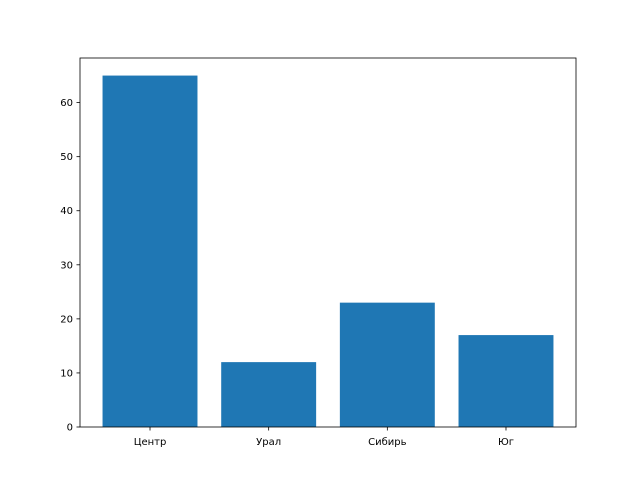 The height and width of the screenshot is (485, 640). Describe the element at coordinates (268, 442) in the screenshot. I see `x-tick-label: Урал` at that location.